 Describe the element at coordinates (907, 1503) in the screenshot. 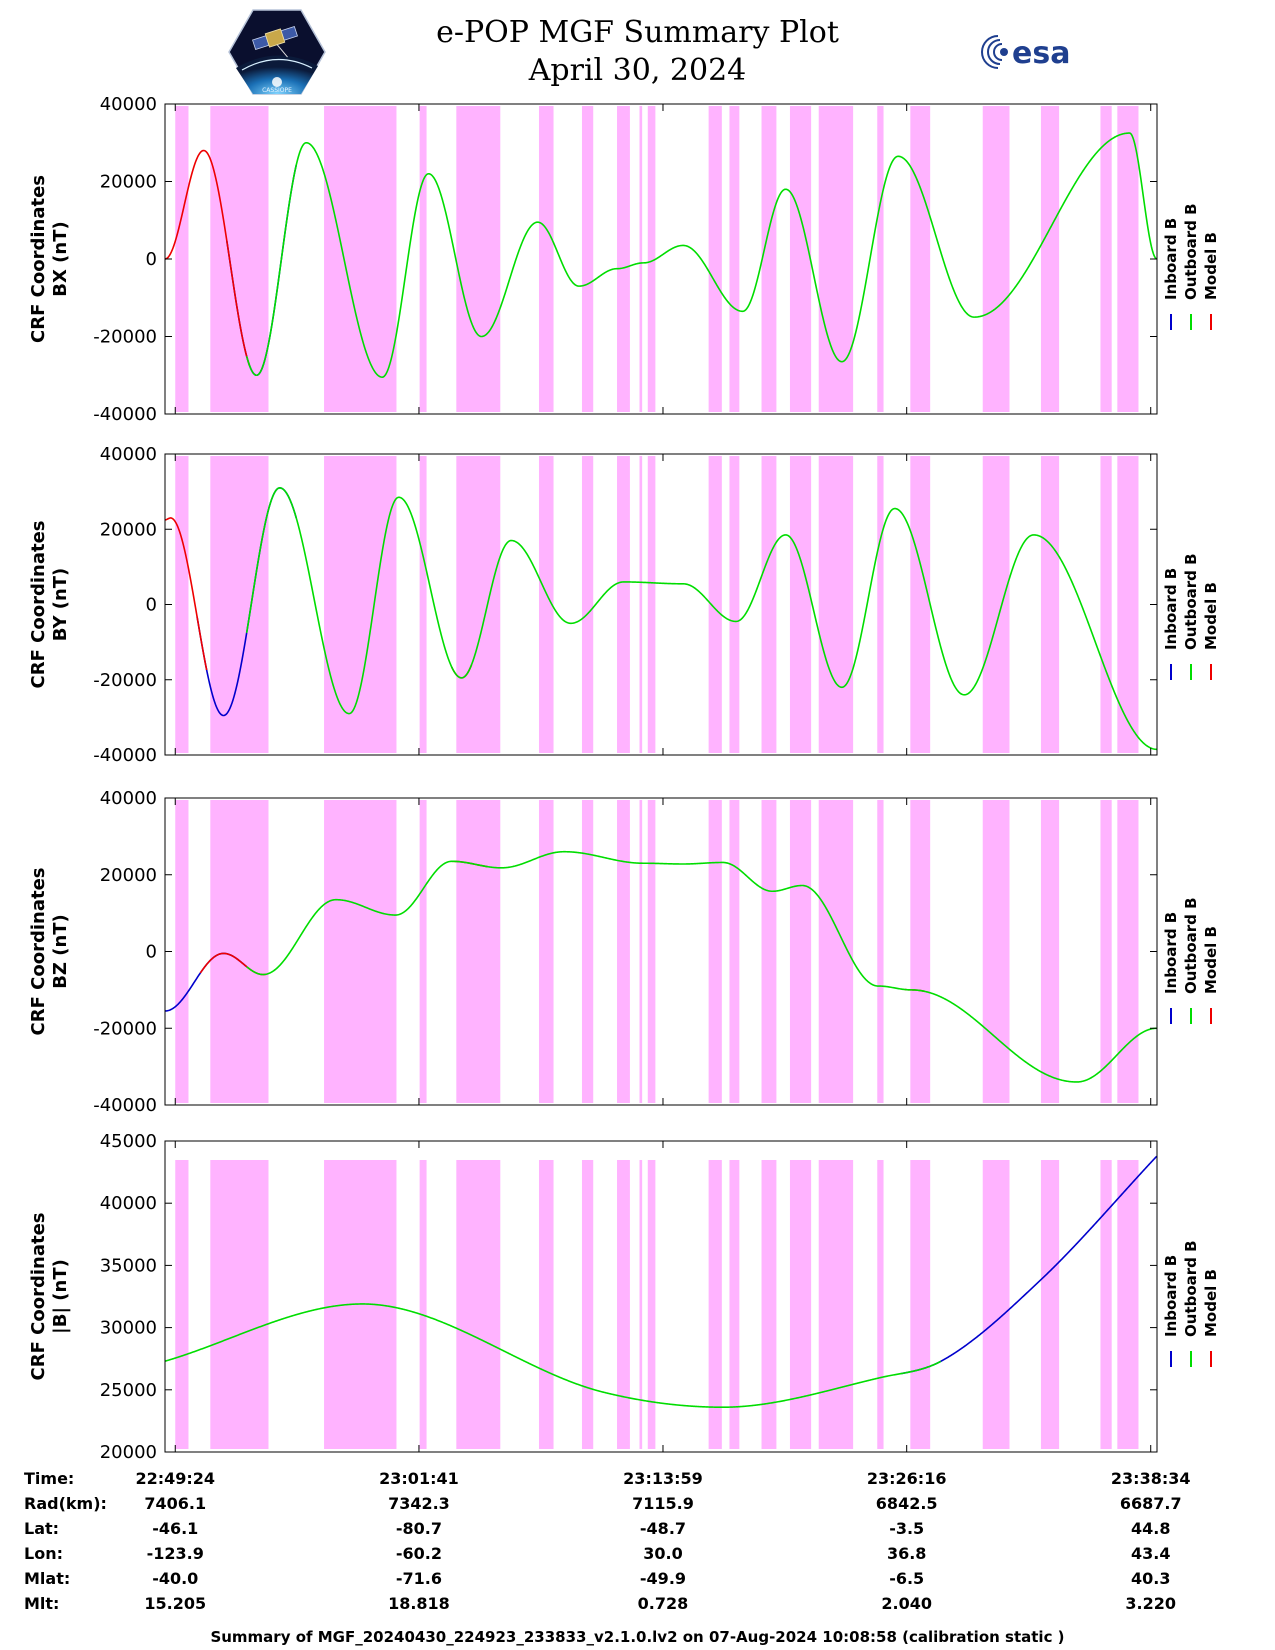

I see `ephemeris-value: 6842.5` at that location.